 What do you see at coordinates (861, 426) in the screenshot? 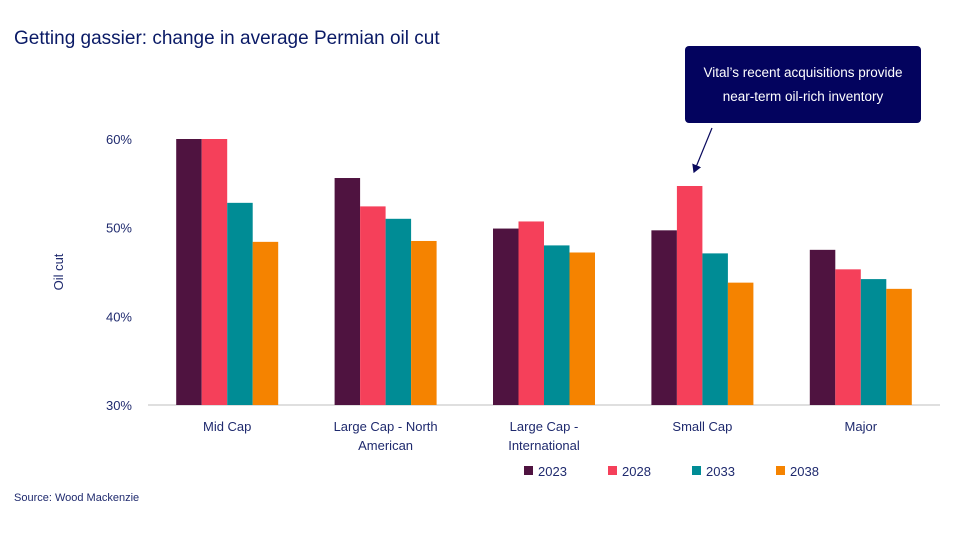
I see `x-tick-label: Major` at bounding box center [861, 426].